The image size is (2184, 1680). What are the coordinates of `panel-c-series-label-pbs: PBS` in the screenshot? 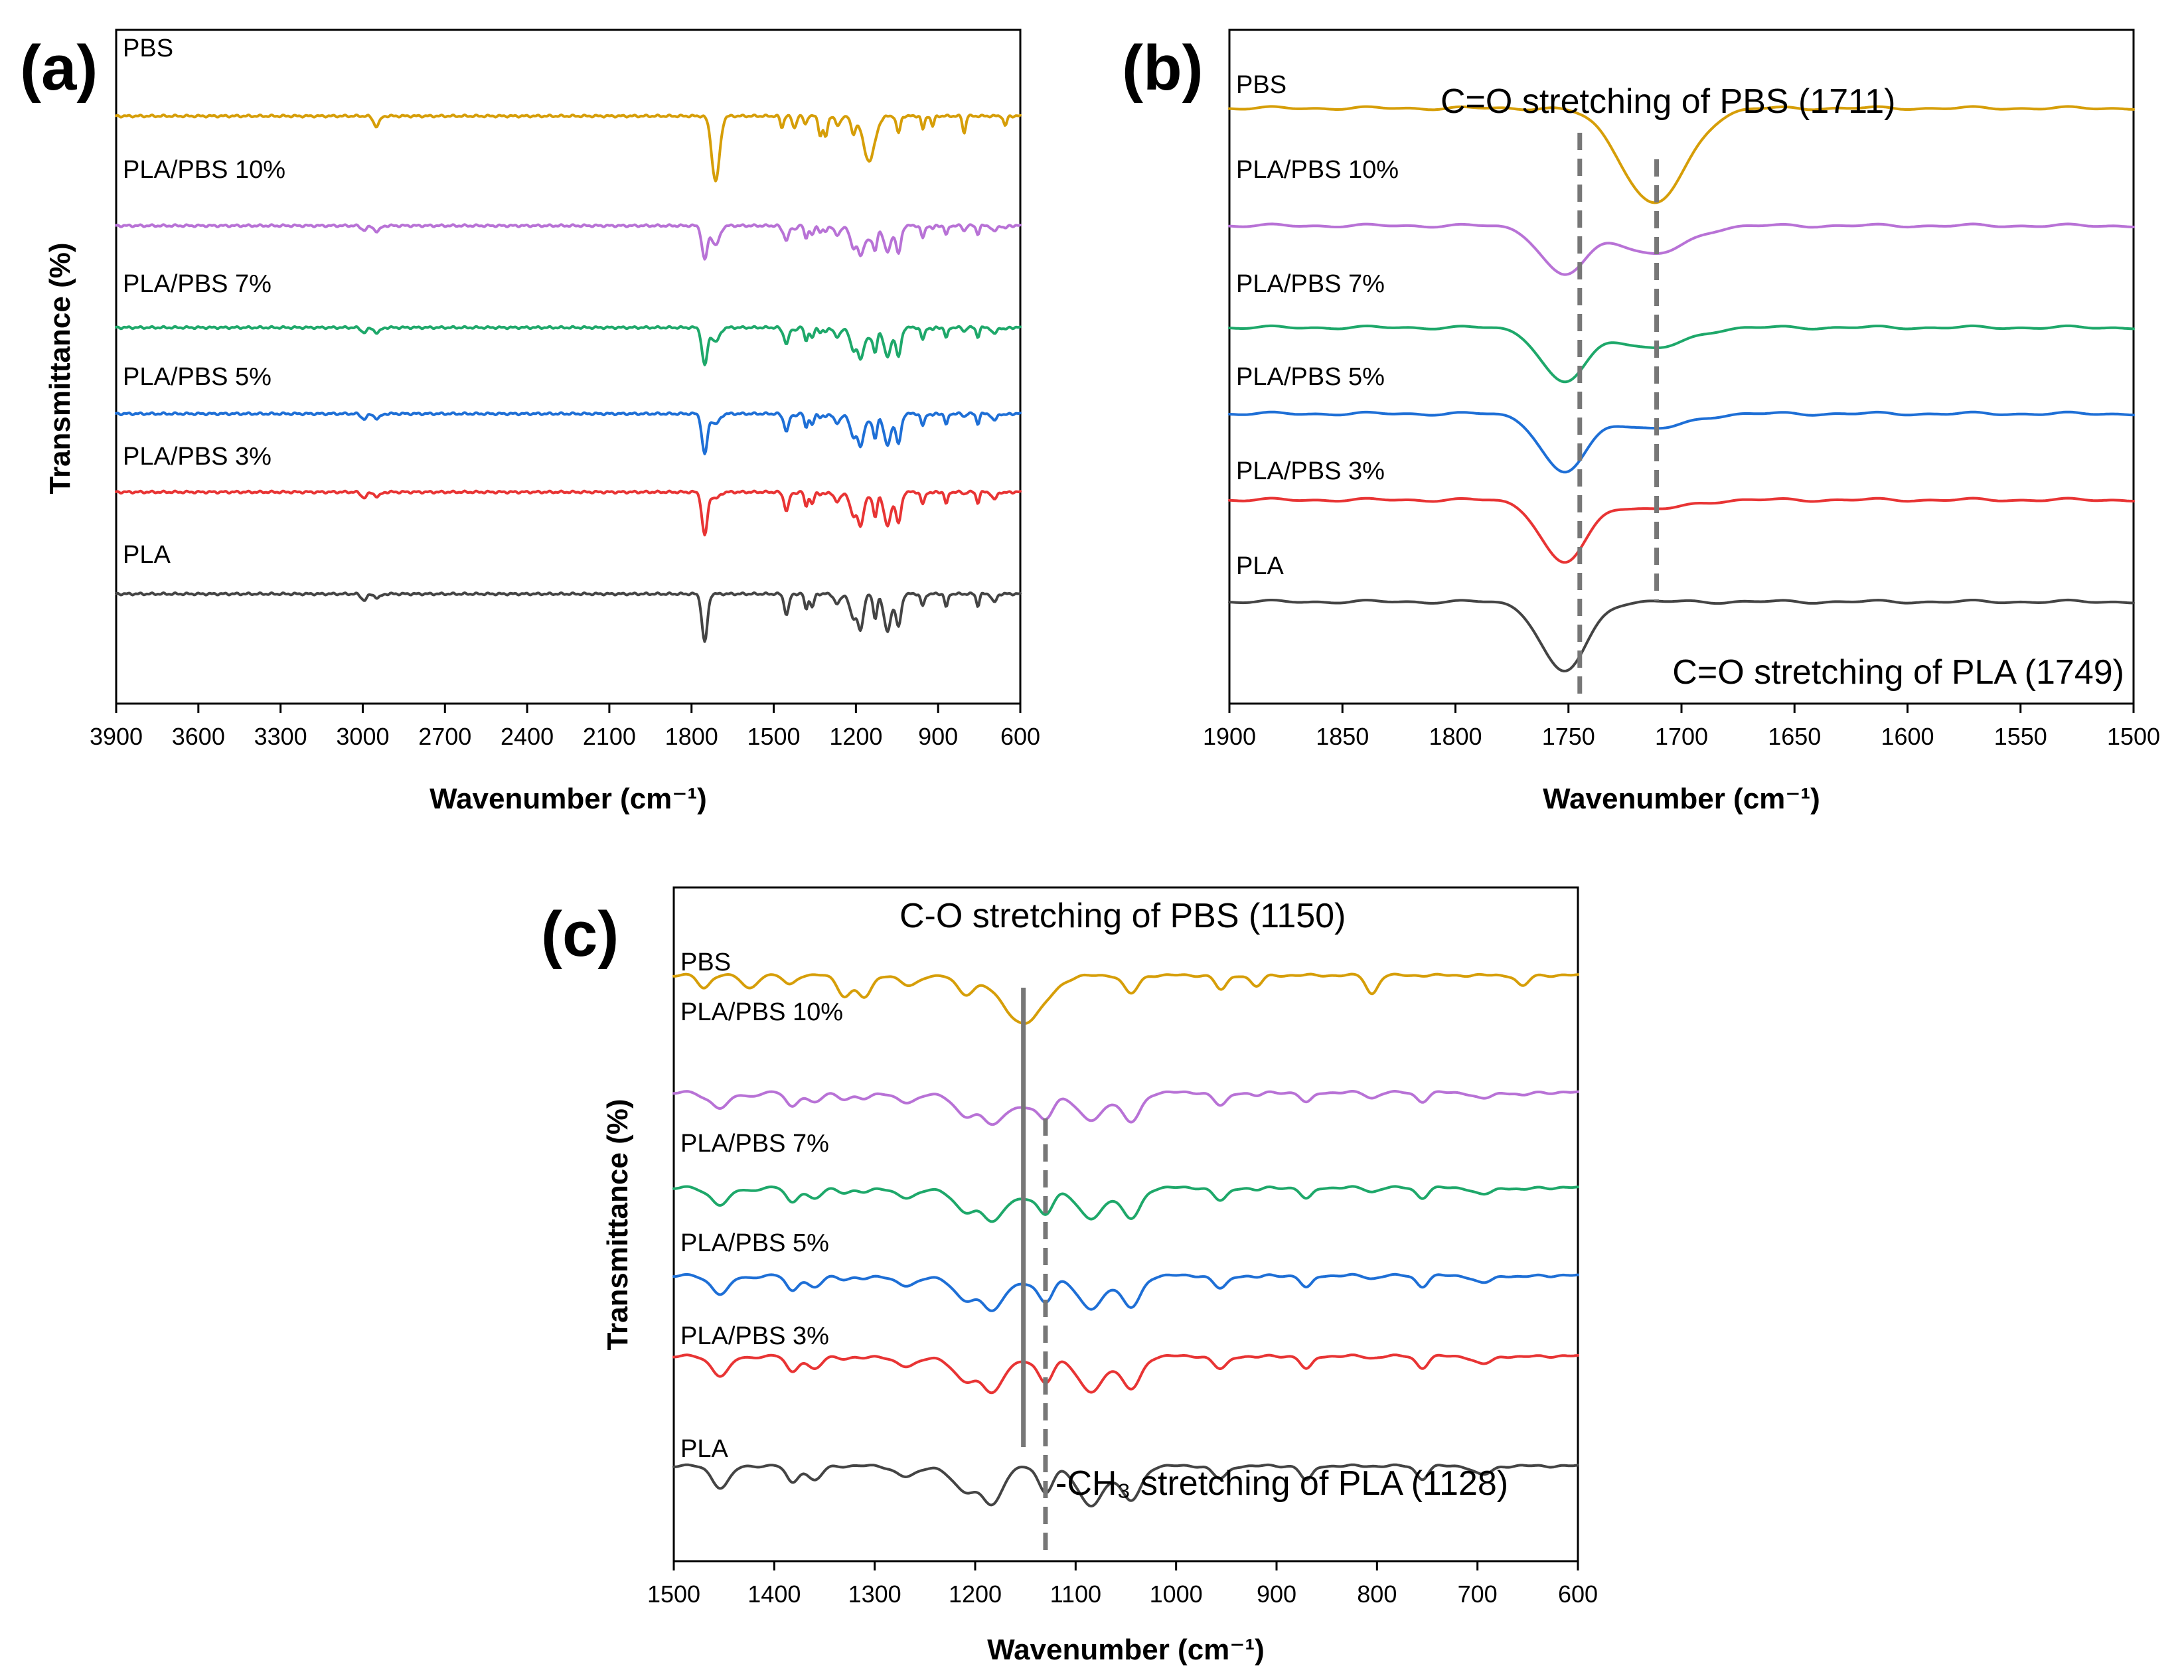 It's located at (705, 962).